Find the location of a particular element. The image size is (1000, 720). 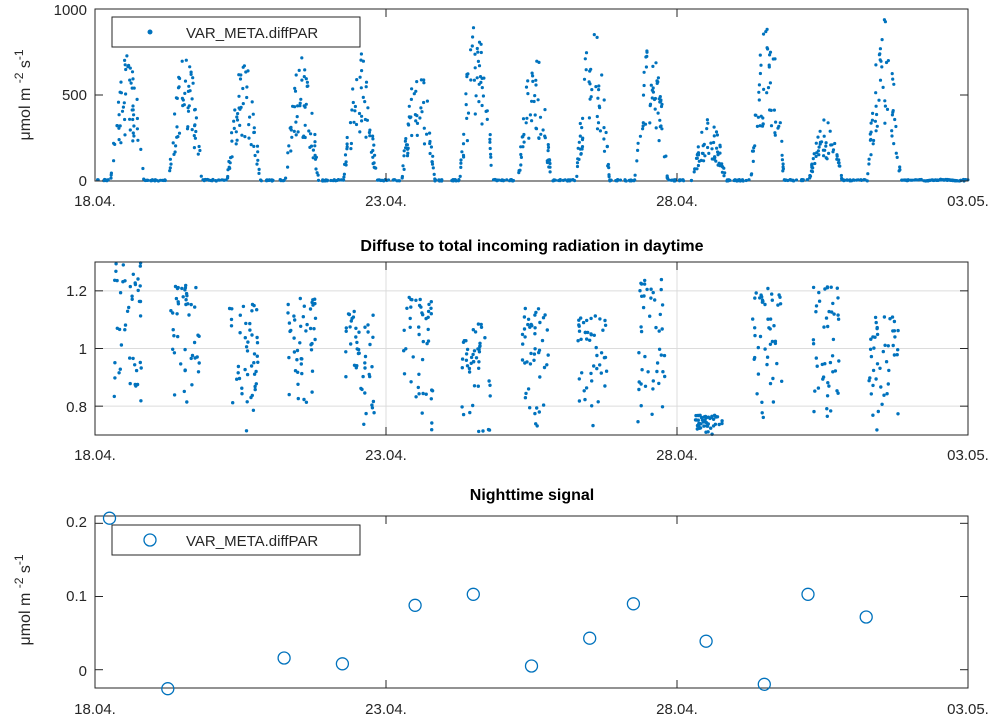

panel-3-y-axis-label: μmol m -2 s-1 is located at coordinates (23, 599).